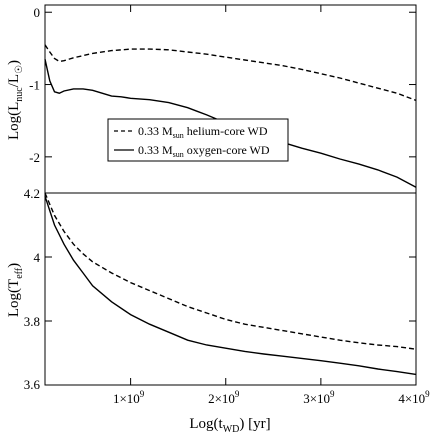 The height and width of the screenshot is (436, 436). What do you see at coordinates (32, 384) in the screenshot?
I see `bottom-y-tick-label: 3.6` at bounding box center [32, 384].